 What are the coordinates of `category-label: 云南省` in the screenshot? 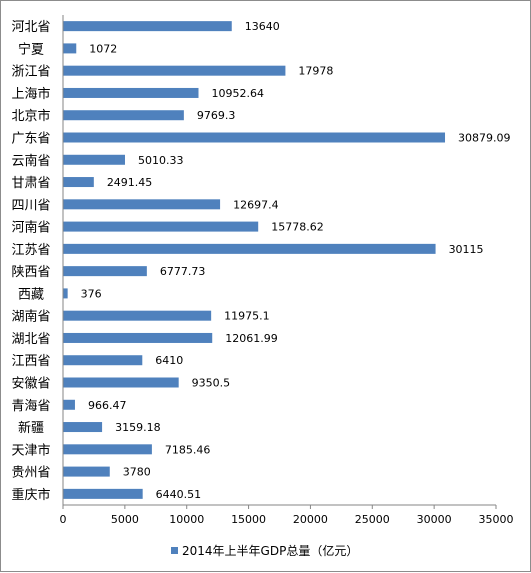 It's located at (30, 161).